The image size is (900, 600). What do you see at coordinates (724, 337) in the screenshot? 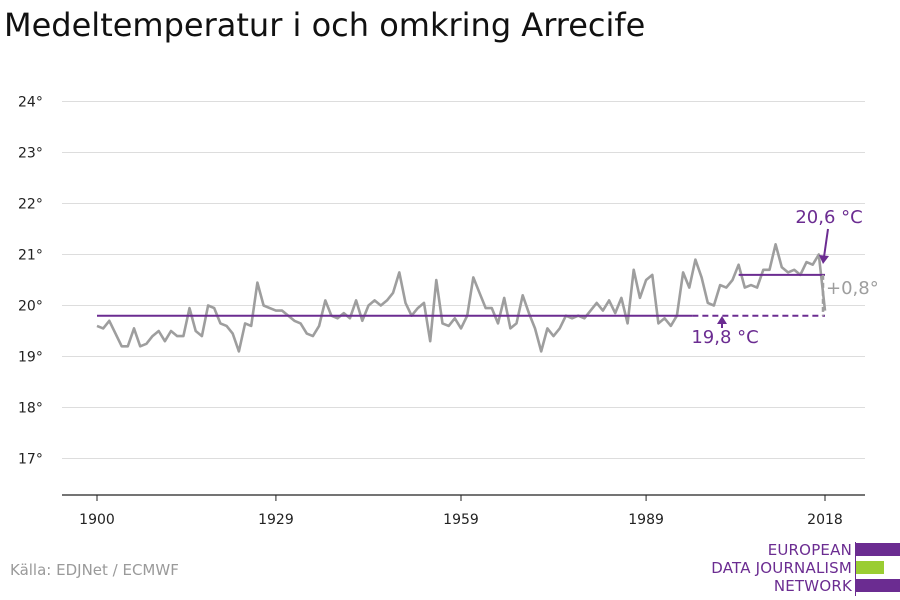
I see `baseline-mean-label: 19,8 °C` at bounding box center [724, 337].